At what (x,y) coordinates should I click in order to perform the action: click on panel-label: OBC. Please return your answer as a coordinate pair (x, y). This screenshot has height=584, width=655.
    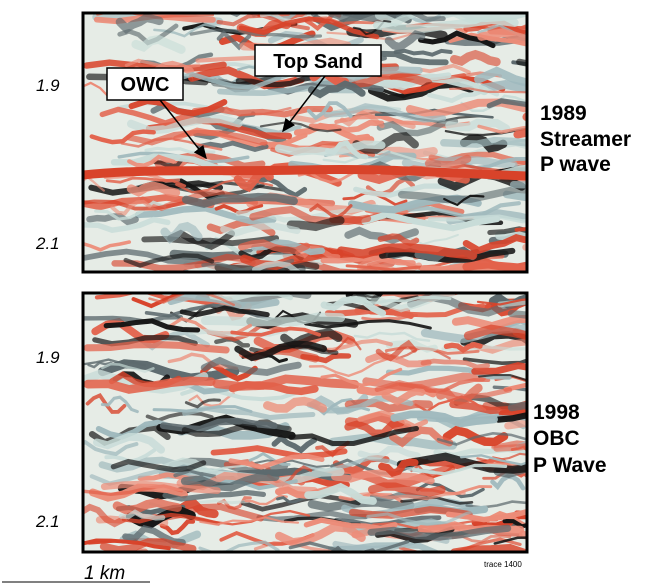
    Looking at the image, I should click on (556, 438).